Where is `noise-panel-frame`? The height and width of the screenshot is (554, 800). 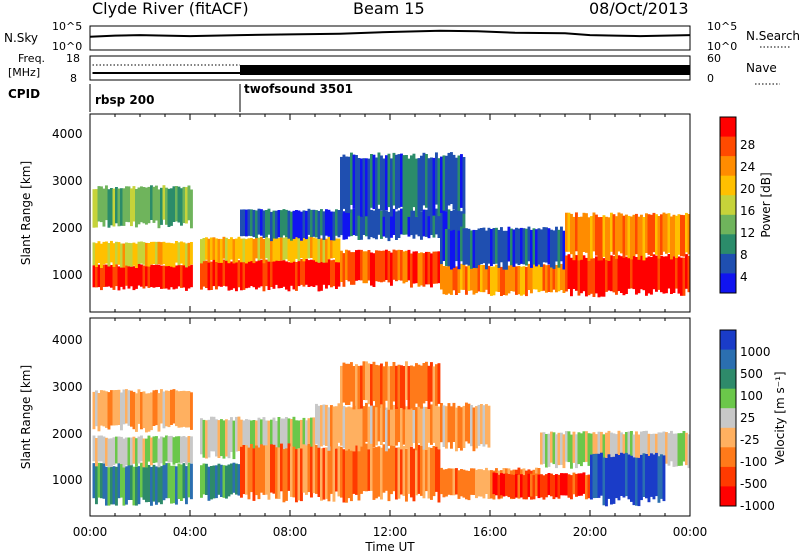
noise-panel-frame is located at coordinates (390, 38).